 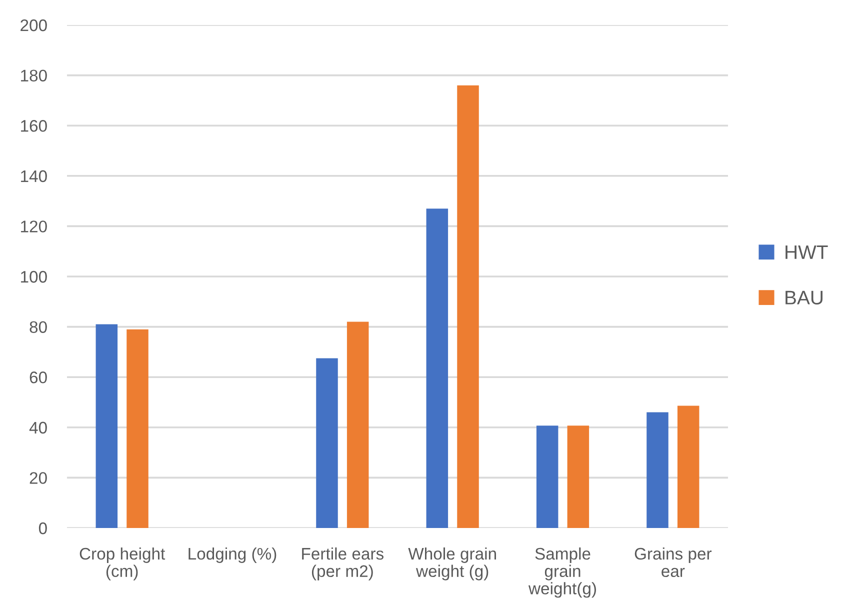 I want to click on x-tick-label: Fertile ears (per m2), so click(x=343, y=563).